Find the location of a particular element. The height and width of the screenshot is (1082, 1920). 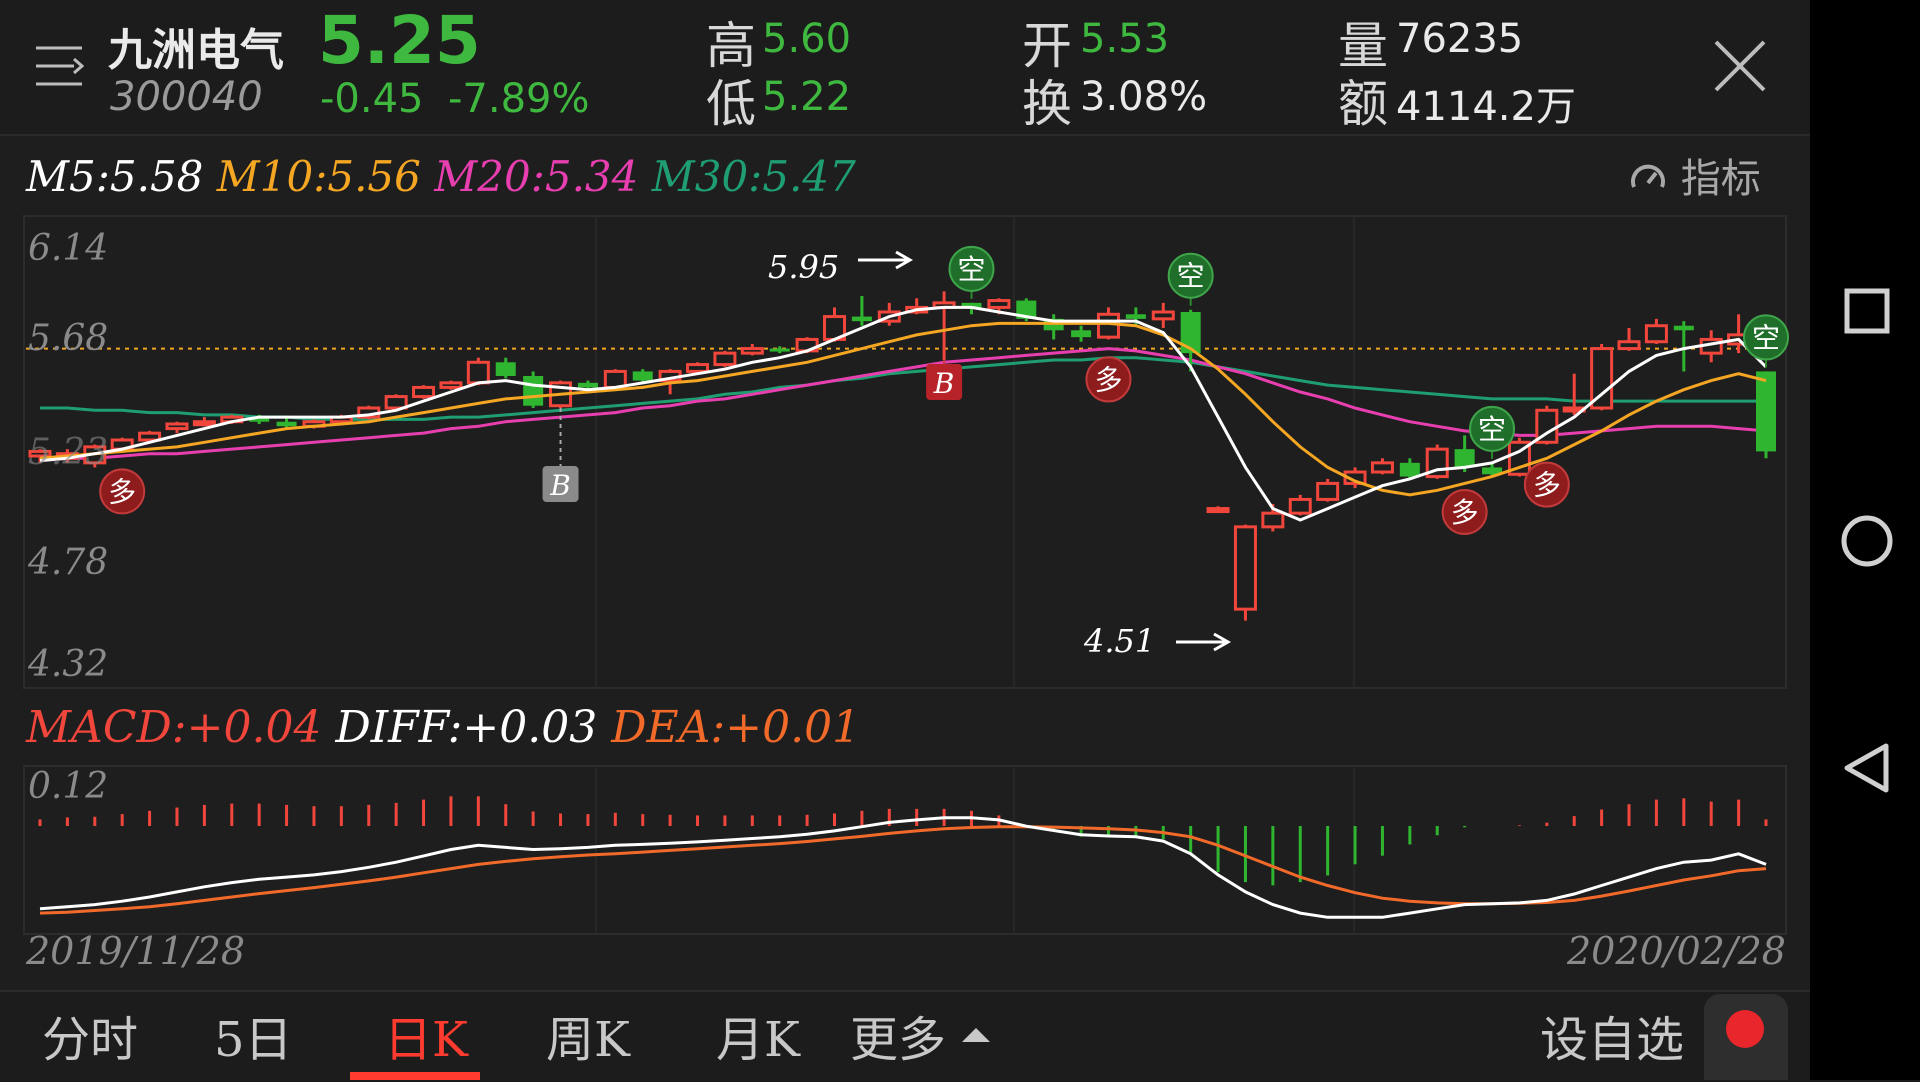

back-icon is located at coordinates (1866, 770).